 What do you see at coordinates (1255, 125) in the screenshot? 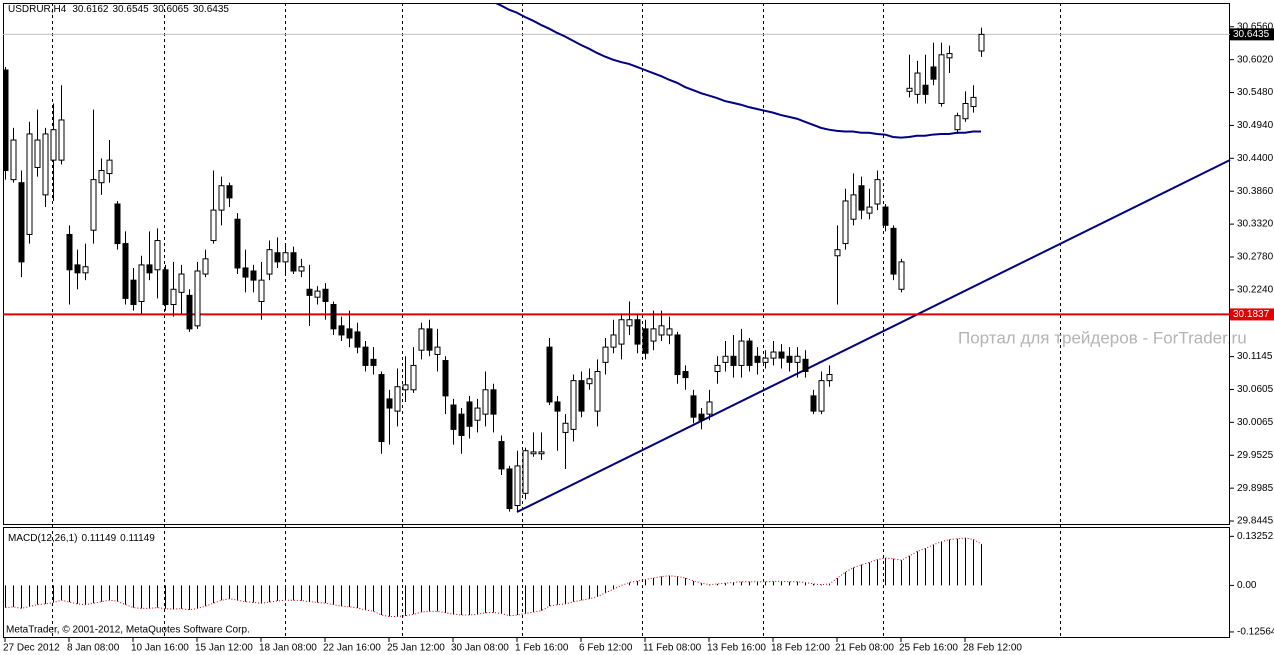
I see `y-tick-label: 30.4940` at bounding box center [1255, 125].